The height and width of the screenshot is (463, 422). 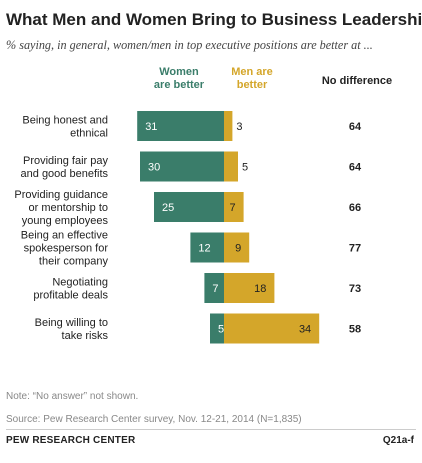 What do you see at coordinates (239, 127) in the screenshot?
I see `men-value-label: 3` at bounding box center [239, 127].